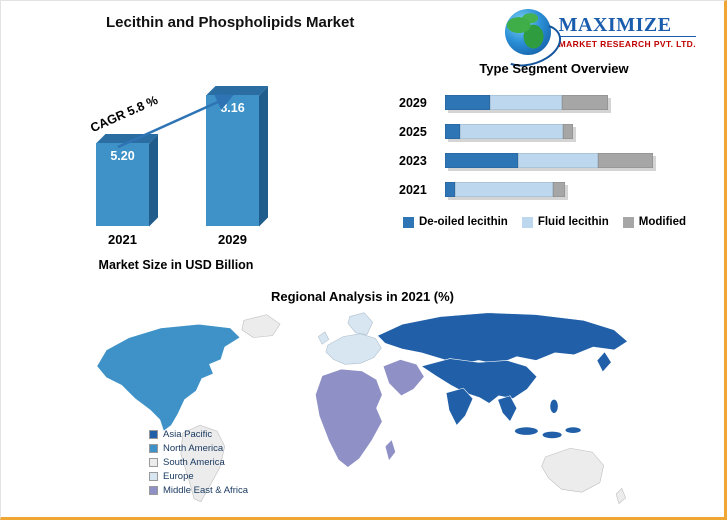  What do you see at coordinates (193, 448) in the screenshot?
I see `map-legend-label: North America` at bounding box center [193, 448].